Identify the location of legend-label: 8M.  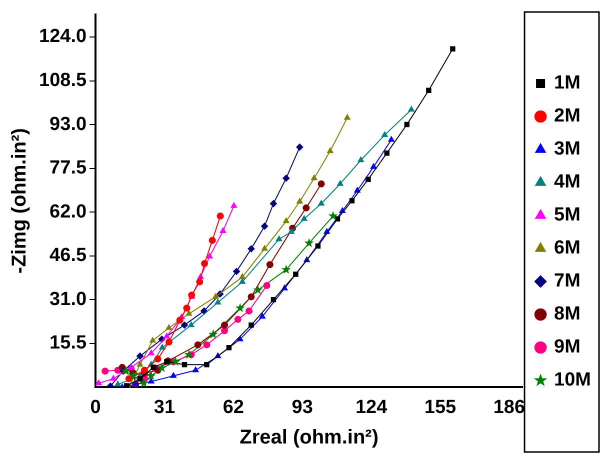
(567, 314).